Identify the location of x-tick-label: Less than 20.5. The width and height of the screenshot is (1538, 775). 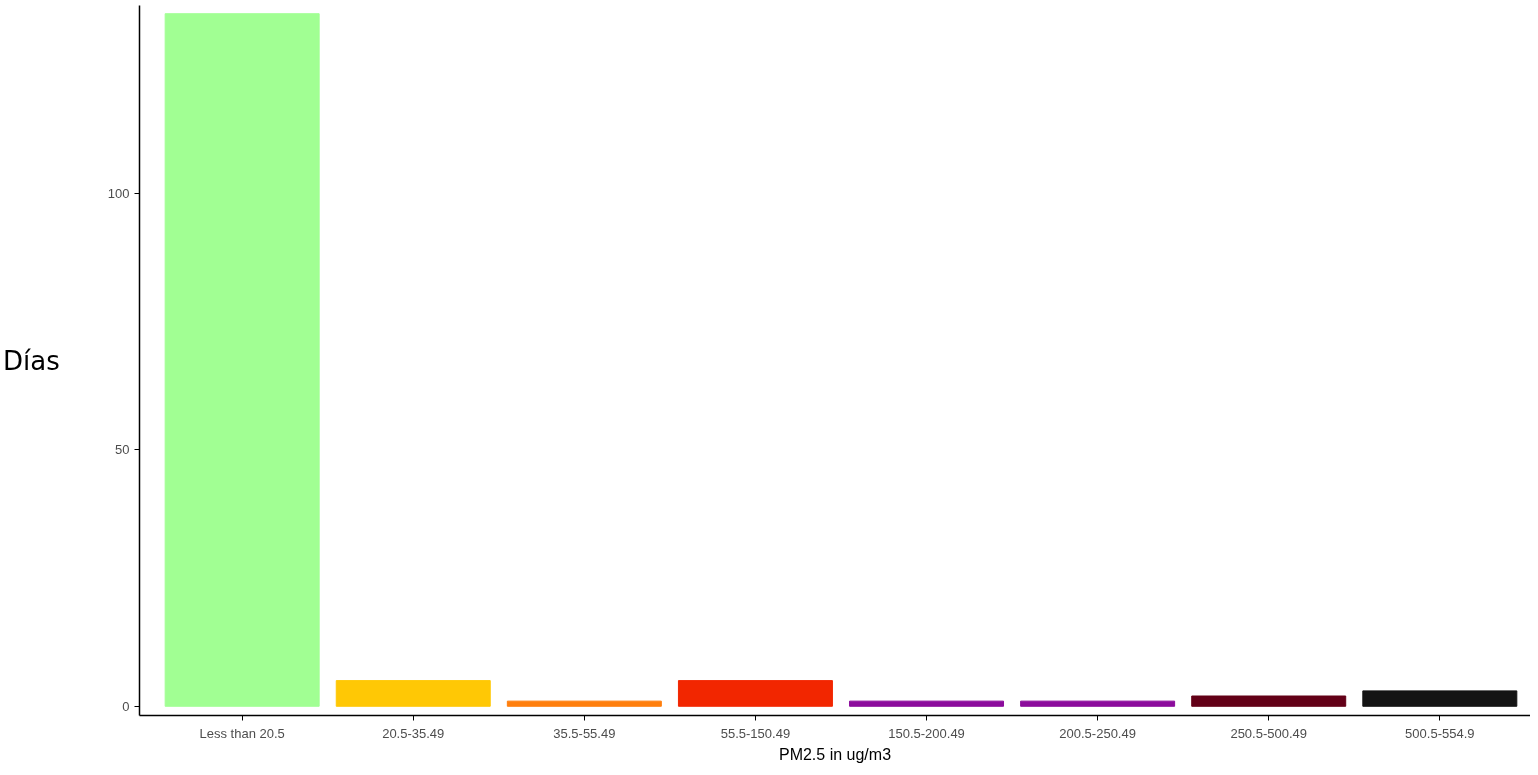
(242, 733).